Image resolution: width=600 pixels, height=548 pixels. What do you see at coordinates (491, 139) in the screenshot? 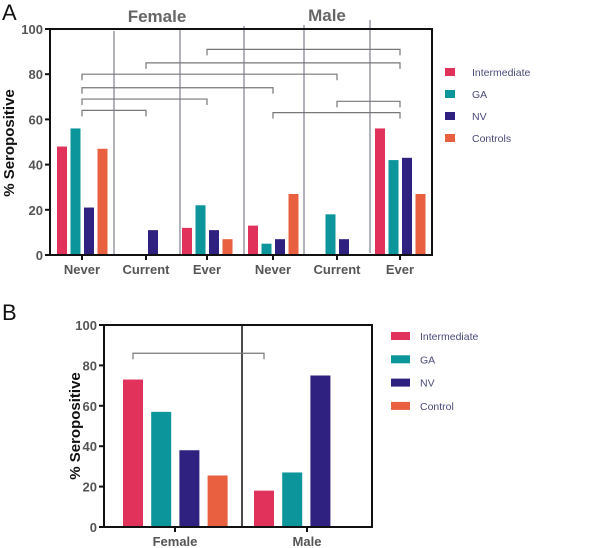
I see `legend-label-controls: Controls` at bounding box center [491, 139].